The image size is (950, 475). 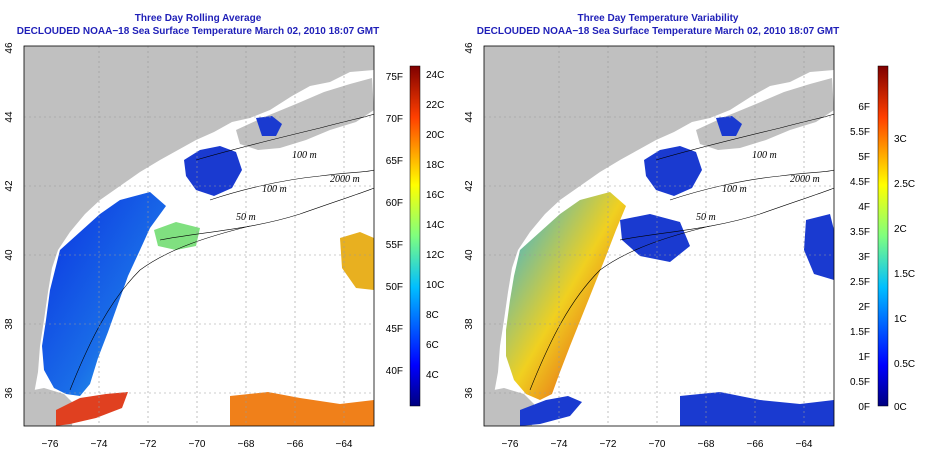 I want to click on variability-east-blue, so click(x=819, y=247).